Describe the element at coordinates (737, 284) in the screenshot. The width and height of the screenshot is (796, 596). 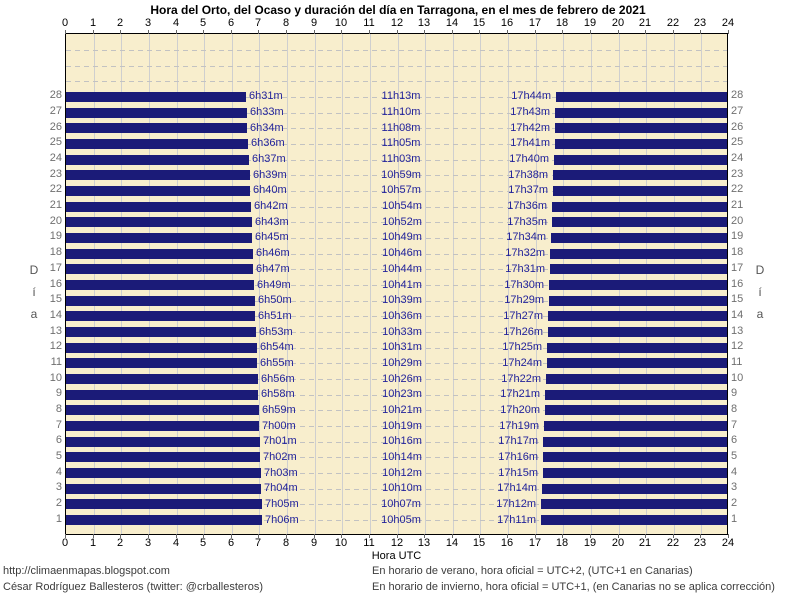
I see `day-number-right: 16` at that location.